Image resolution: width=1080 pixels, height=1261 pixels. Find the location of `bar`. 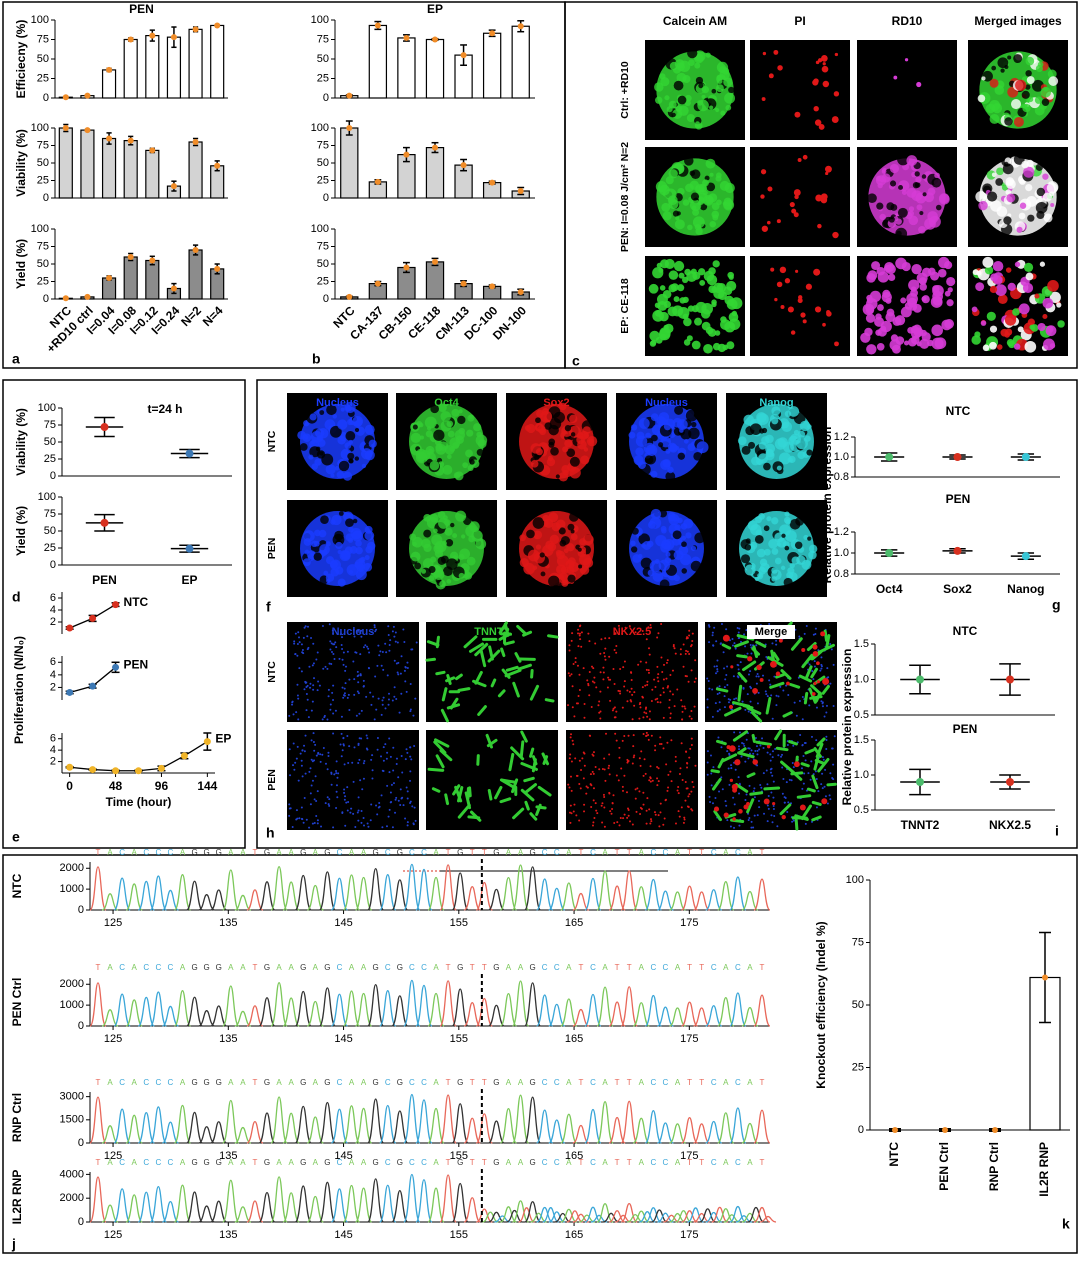

bar is located at coordinates (406, 68).